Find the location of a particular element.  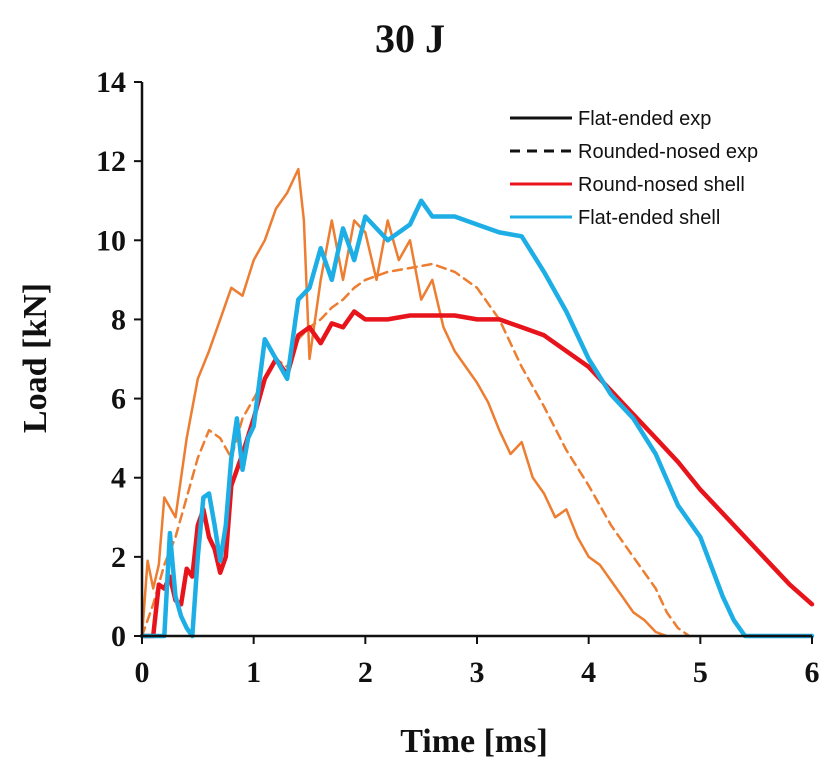

x-tick-label: 5 is located at coordinates (700, 672).